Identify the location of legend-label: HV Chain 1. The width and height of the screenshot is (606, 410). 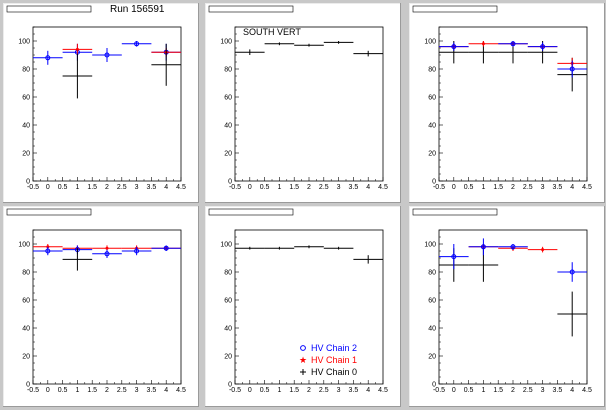
(334, 360).